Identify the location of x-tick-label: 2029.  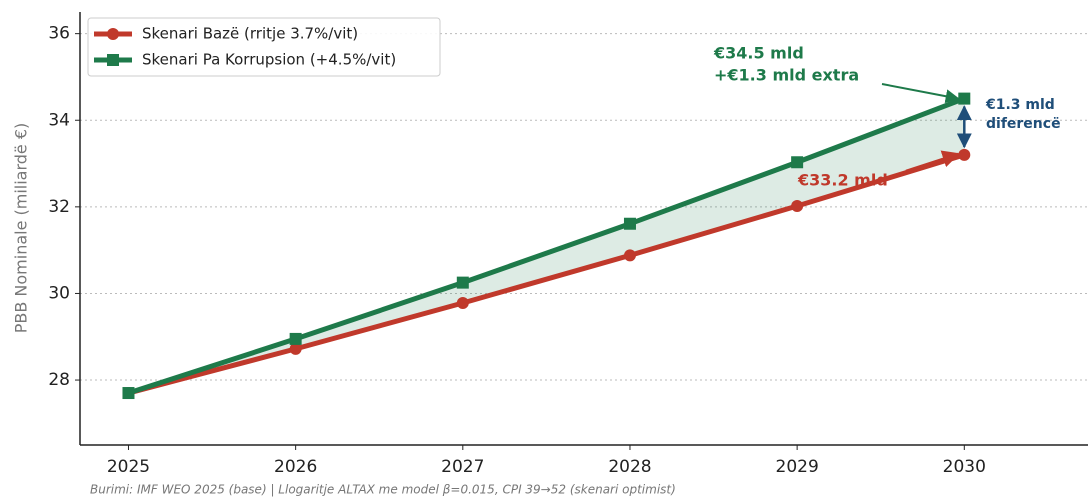
(797, 467).